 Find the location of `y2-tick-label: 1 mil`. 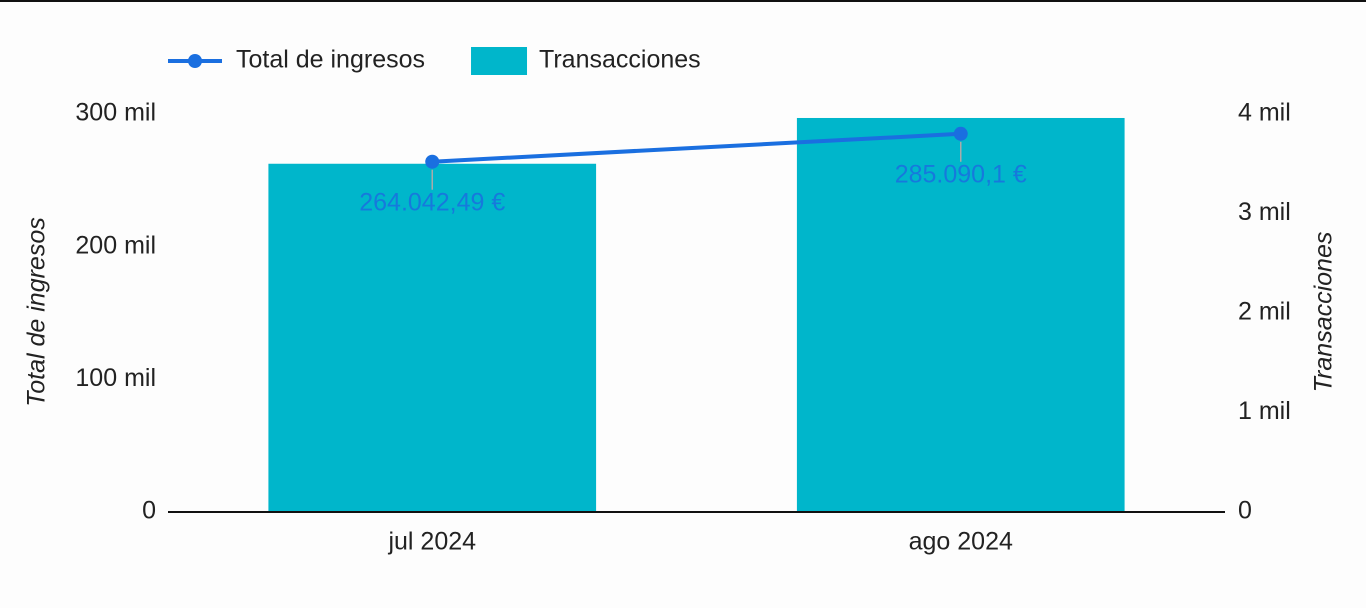

y2-tick-label: 1 mil is located at coordinates (1264, 411).